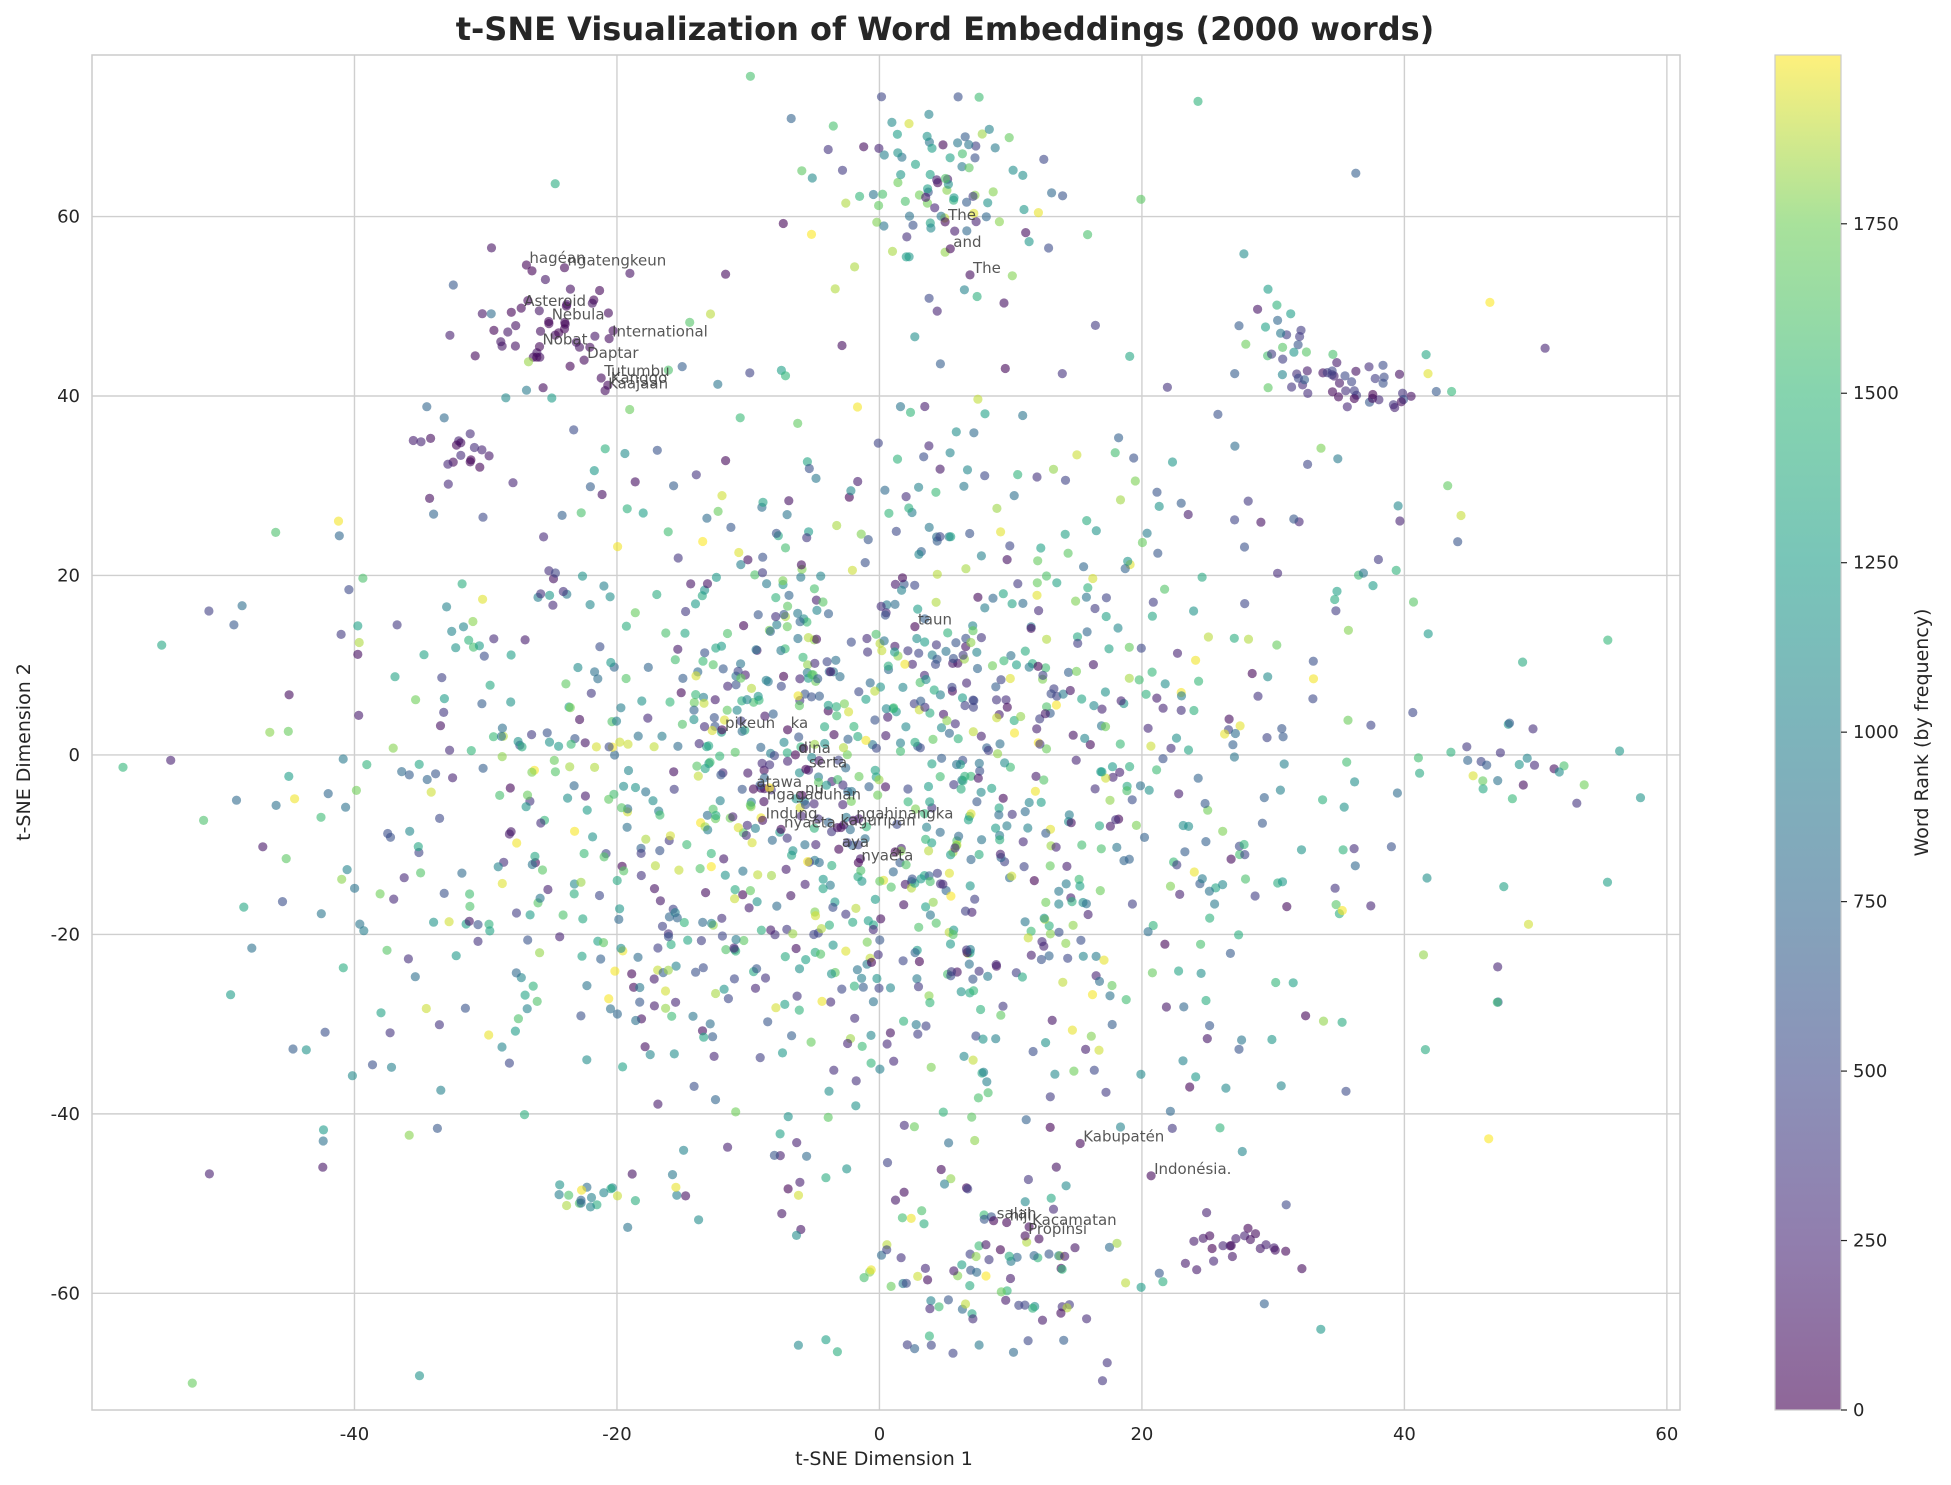  Describe the element at coordinates (904, 813) in the screenshot. I see `point-annotation-label: ngahinangka` at that location.